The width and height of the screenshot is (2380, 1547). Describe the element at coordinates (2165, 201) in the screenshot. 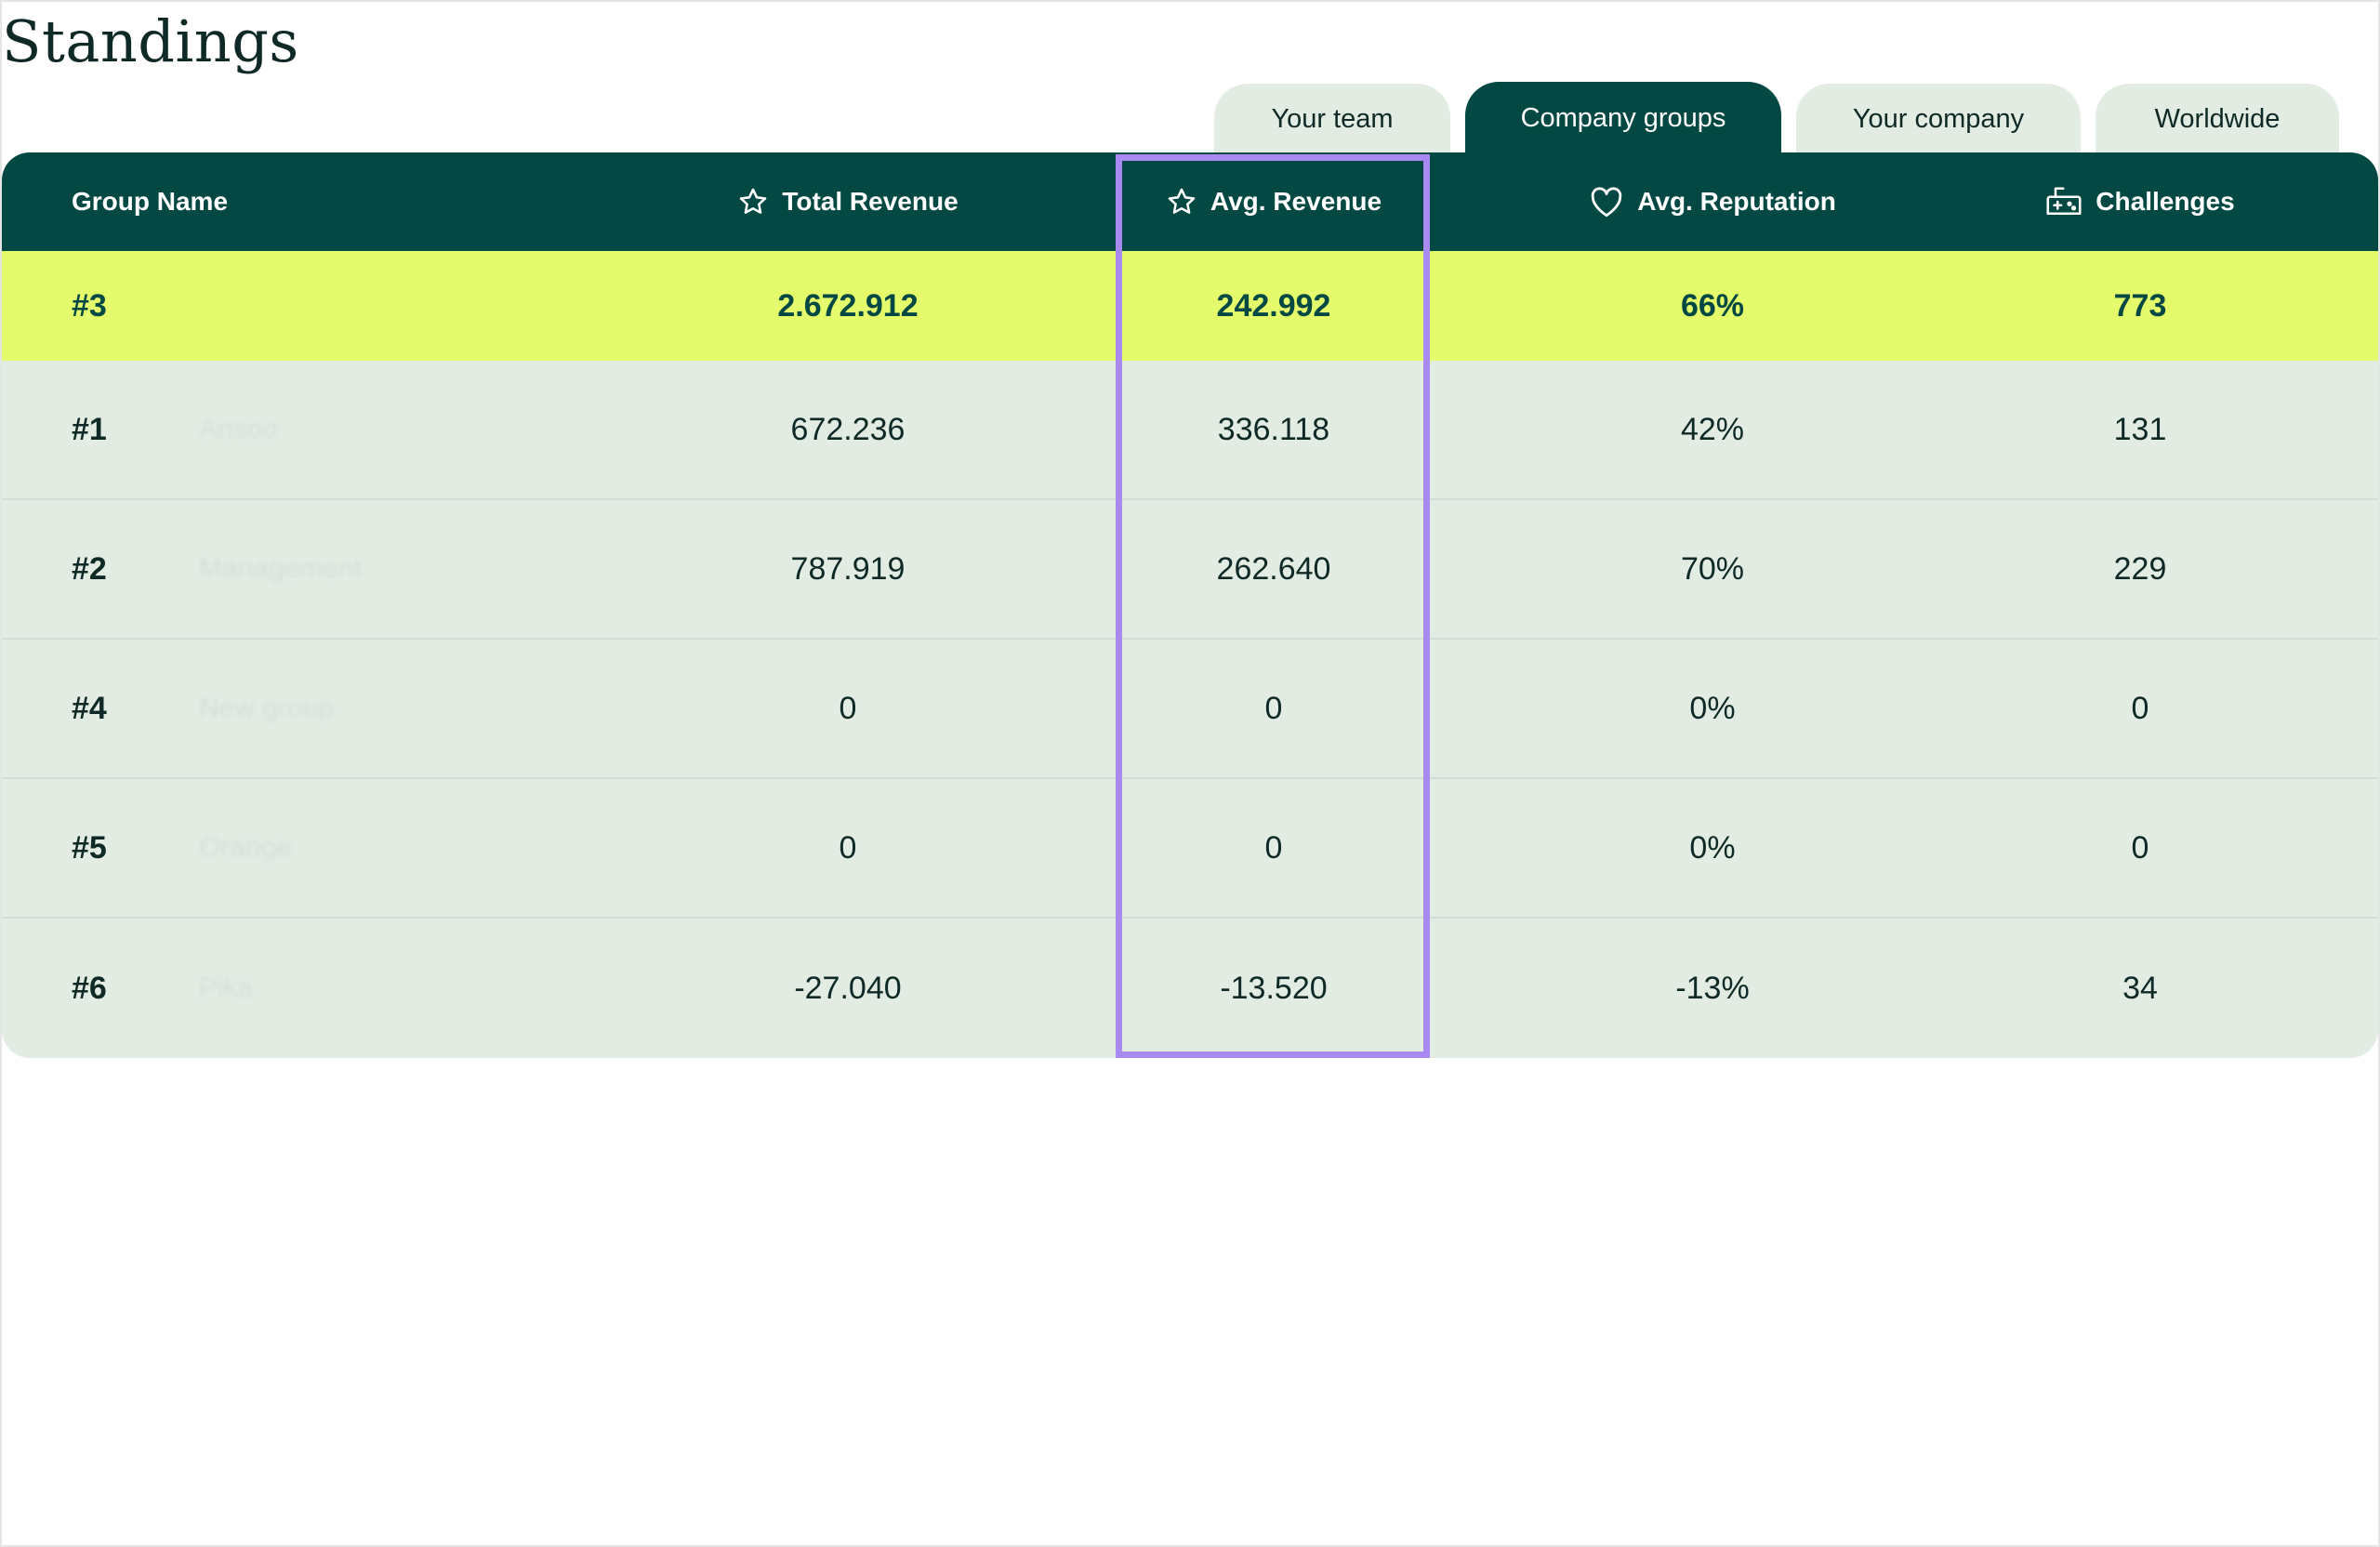

I see `header-challenges-label: Challenges` at that location.